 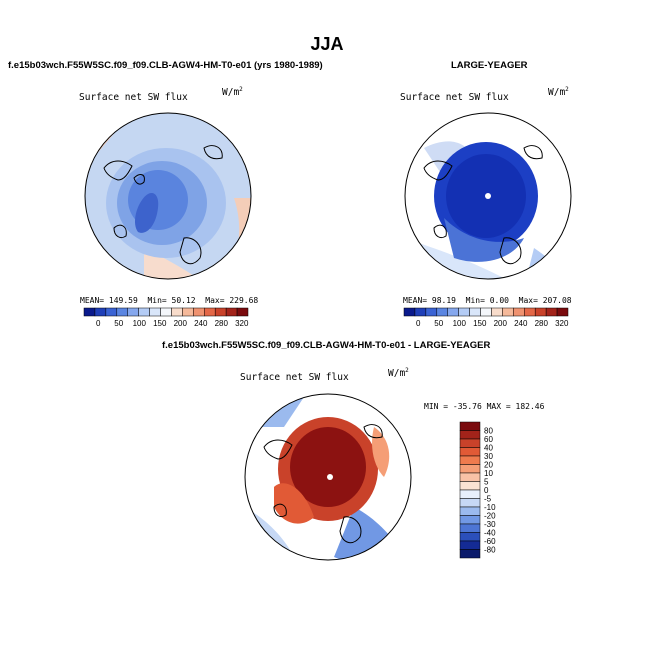 What do you see at coordinates (490, 541) in the screenshot?
I see `colorbar3-tick-label: -60` at bounding box center [490, 541].